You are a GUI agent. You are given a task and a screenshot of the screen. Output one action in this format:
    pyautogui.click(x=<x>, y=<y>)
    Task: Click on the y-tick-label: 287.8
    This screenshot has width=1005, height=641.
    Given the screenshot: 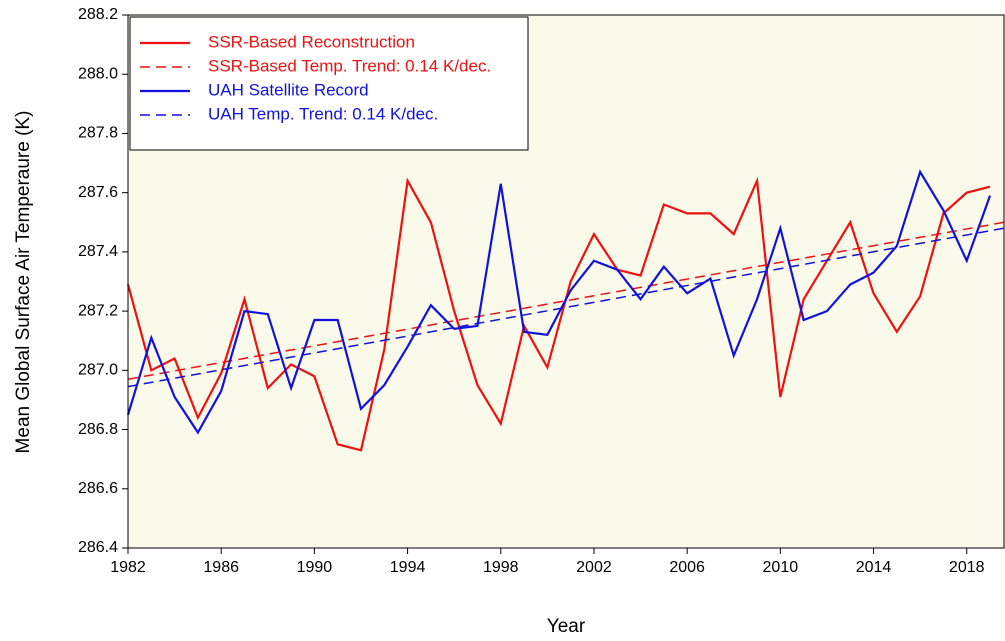 What is the action you would take?
    pyautogui.click(x=98, y=133)
    